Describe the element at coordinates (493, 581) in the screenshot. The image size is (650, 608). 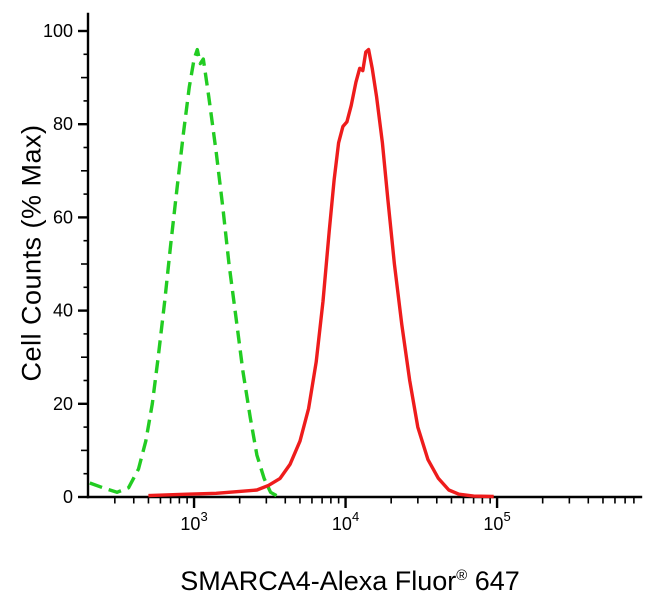
I see `x-axis-title-number: 647` at that location.